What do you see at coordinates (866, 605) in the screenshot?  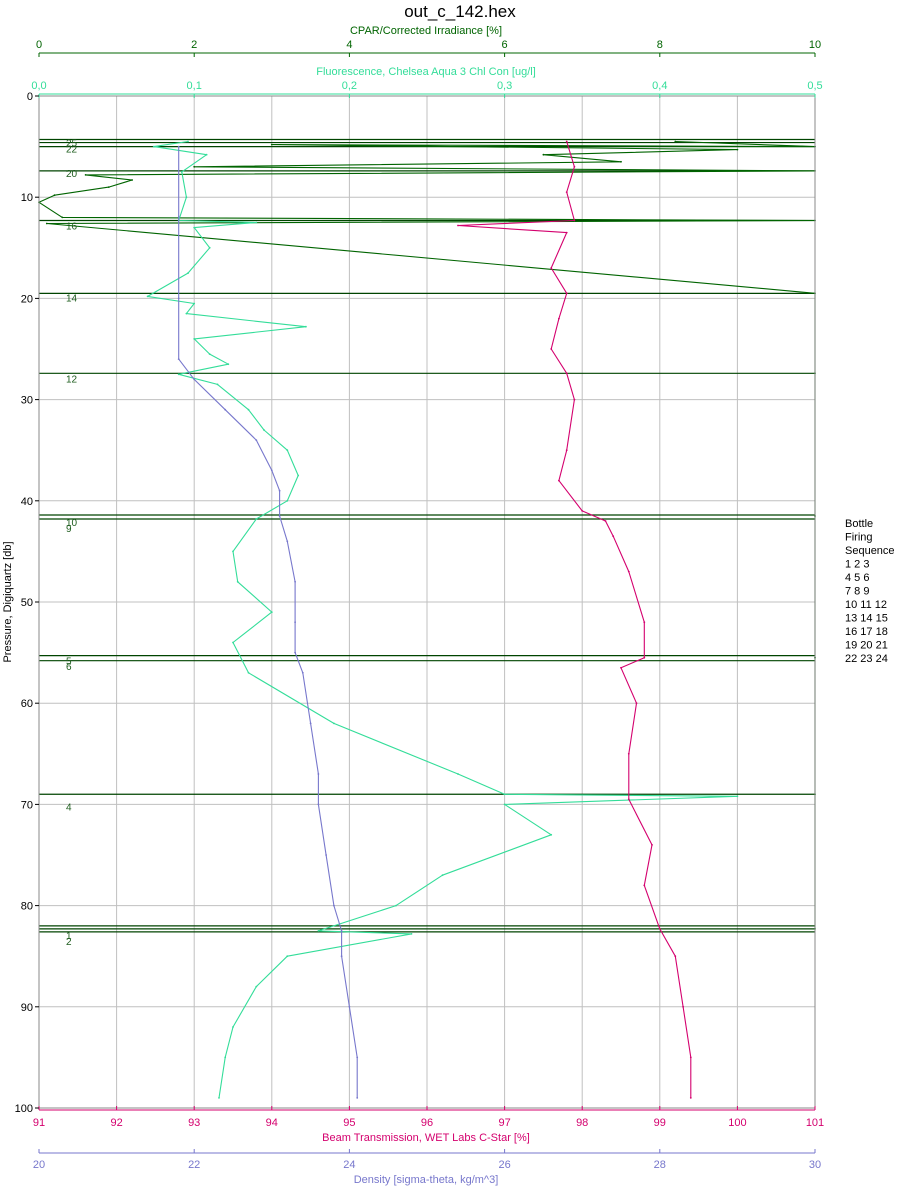 I see `legend-line: 10 11 12` at bounding box center [866, 605].